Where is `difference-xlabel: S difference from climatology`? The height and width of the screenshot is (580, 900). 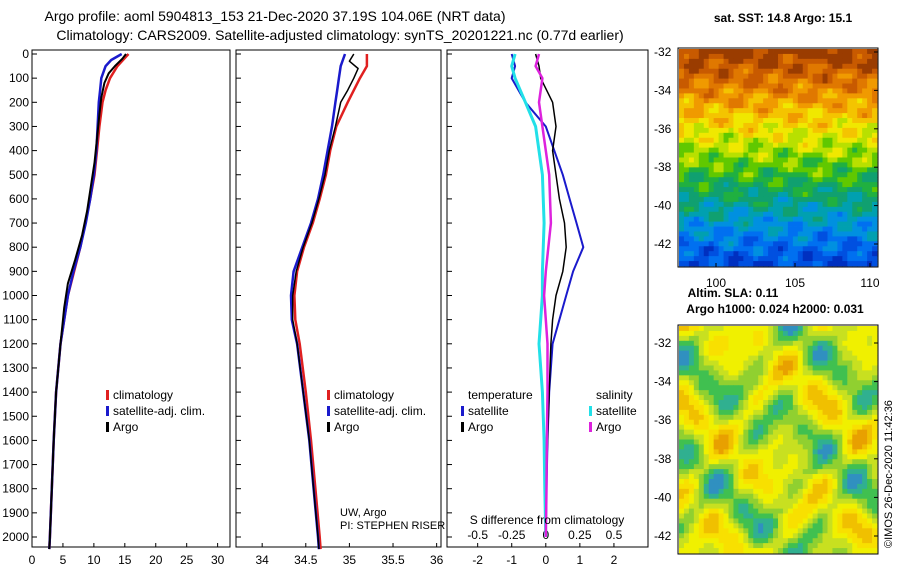
difference-xlabel: S difference from climatology is located at coordinates (547, 520).